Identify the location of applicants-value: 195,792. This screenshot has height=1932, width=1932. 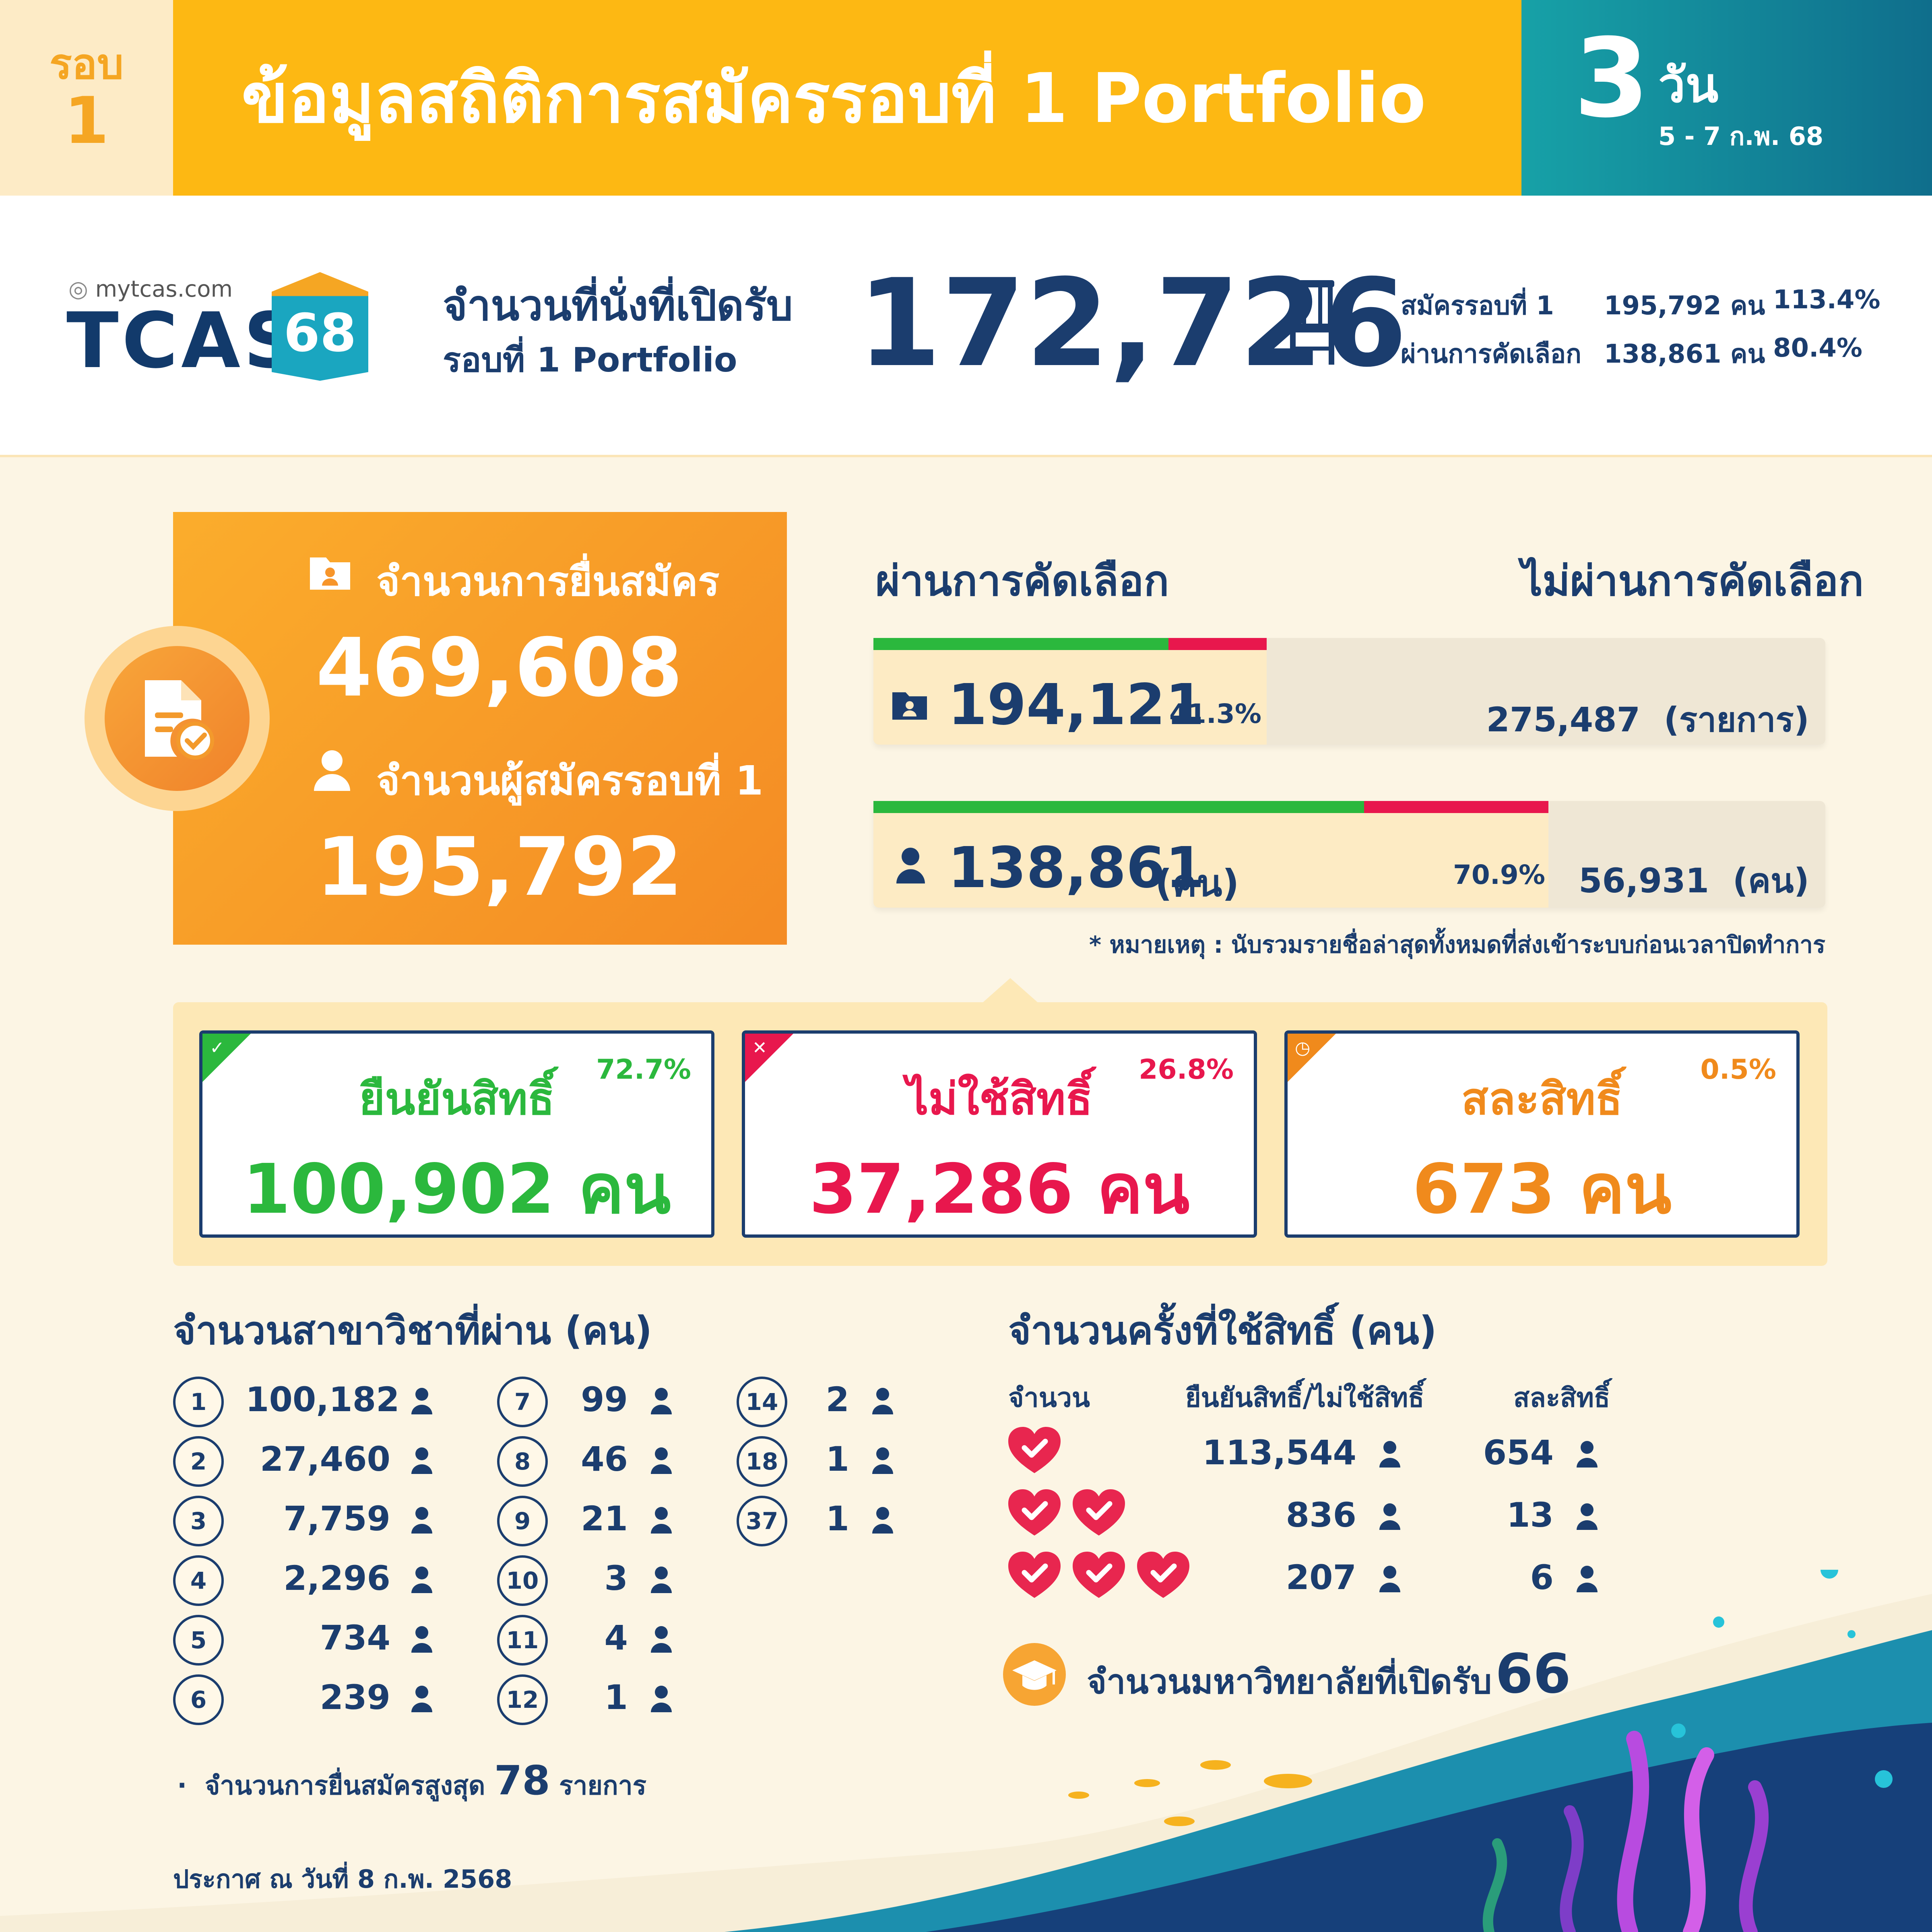
(499, 867).